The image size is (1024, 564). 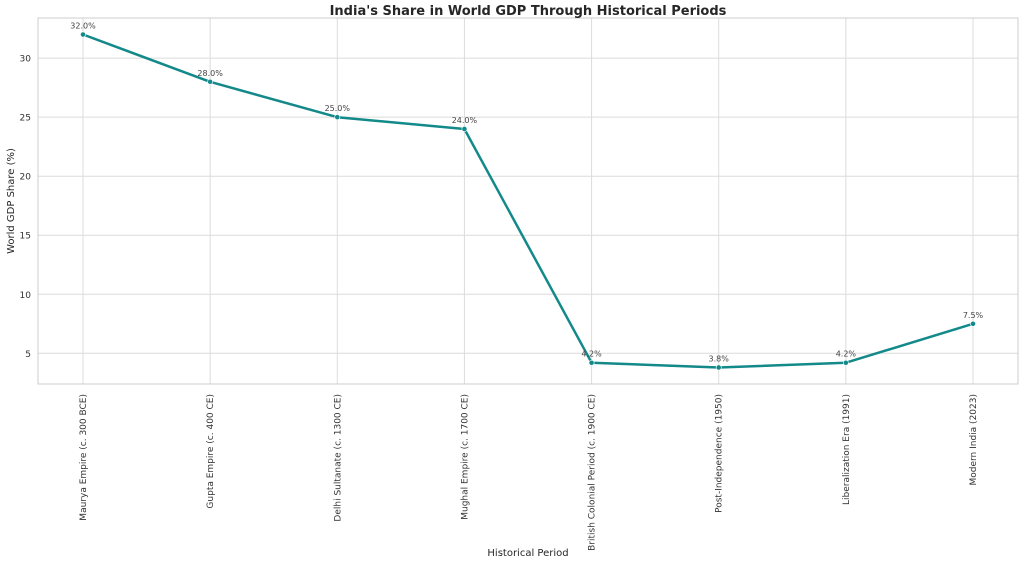 What do you see at coordinates (593, 472) in the screenshot?
I see `x-tick-label: British Colonial Period (c. 1900 CE)` at bounding box center [593, 472].